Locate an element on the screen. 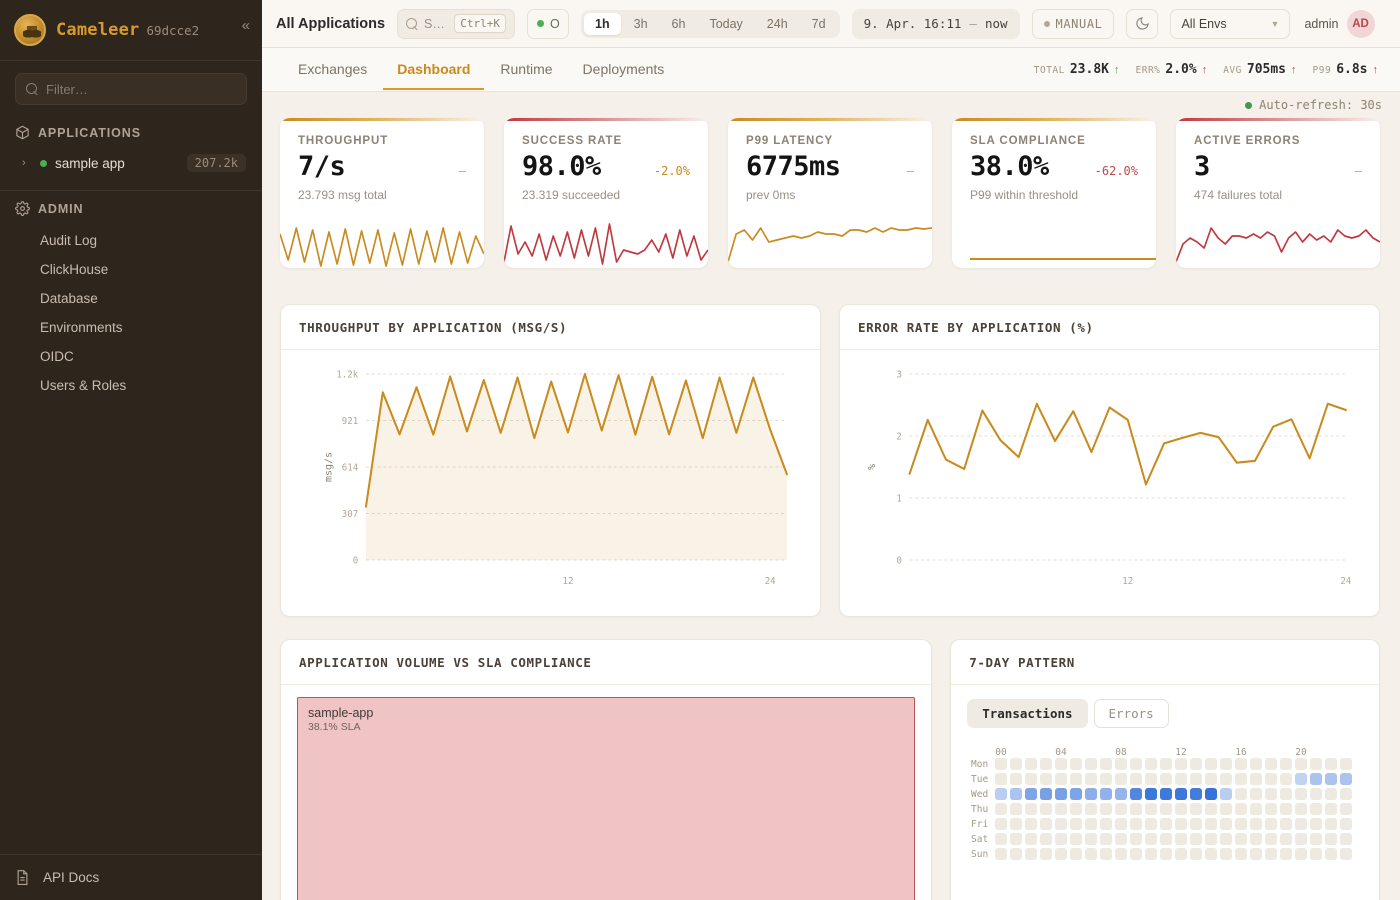 Image resolution: width=1400 pixels, height=900 pixels. global-search-input: S… Ctrl+K is located at coordinates (456, 23).